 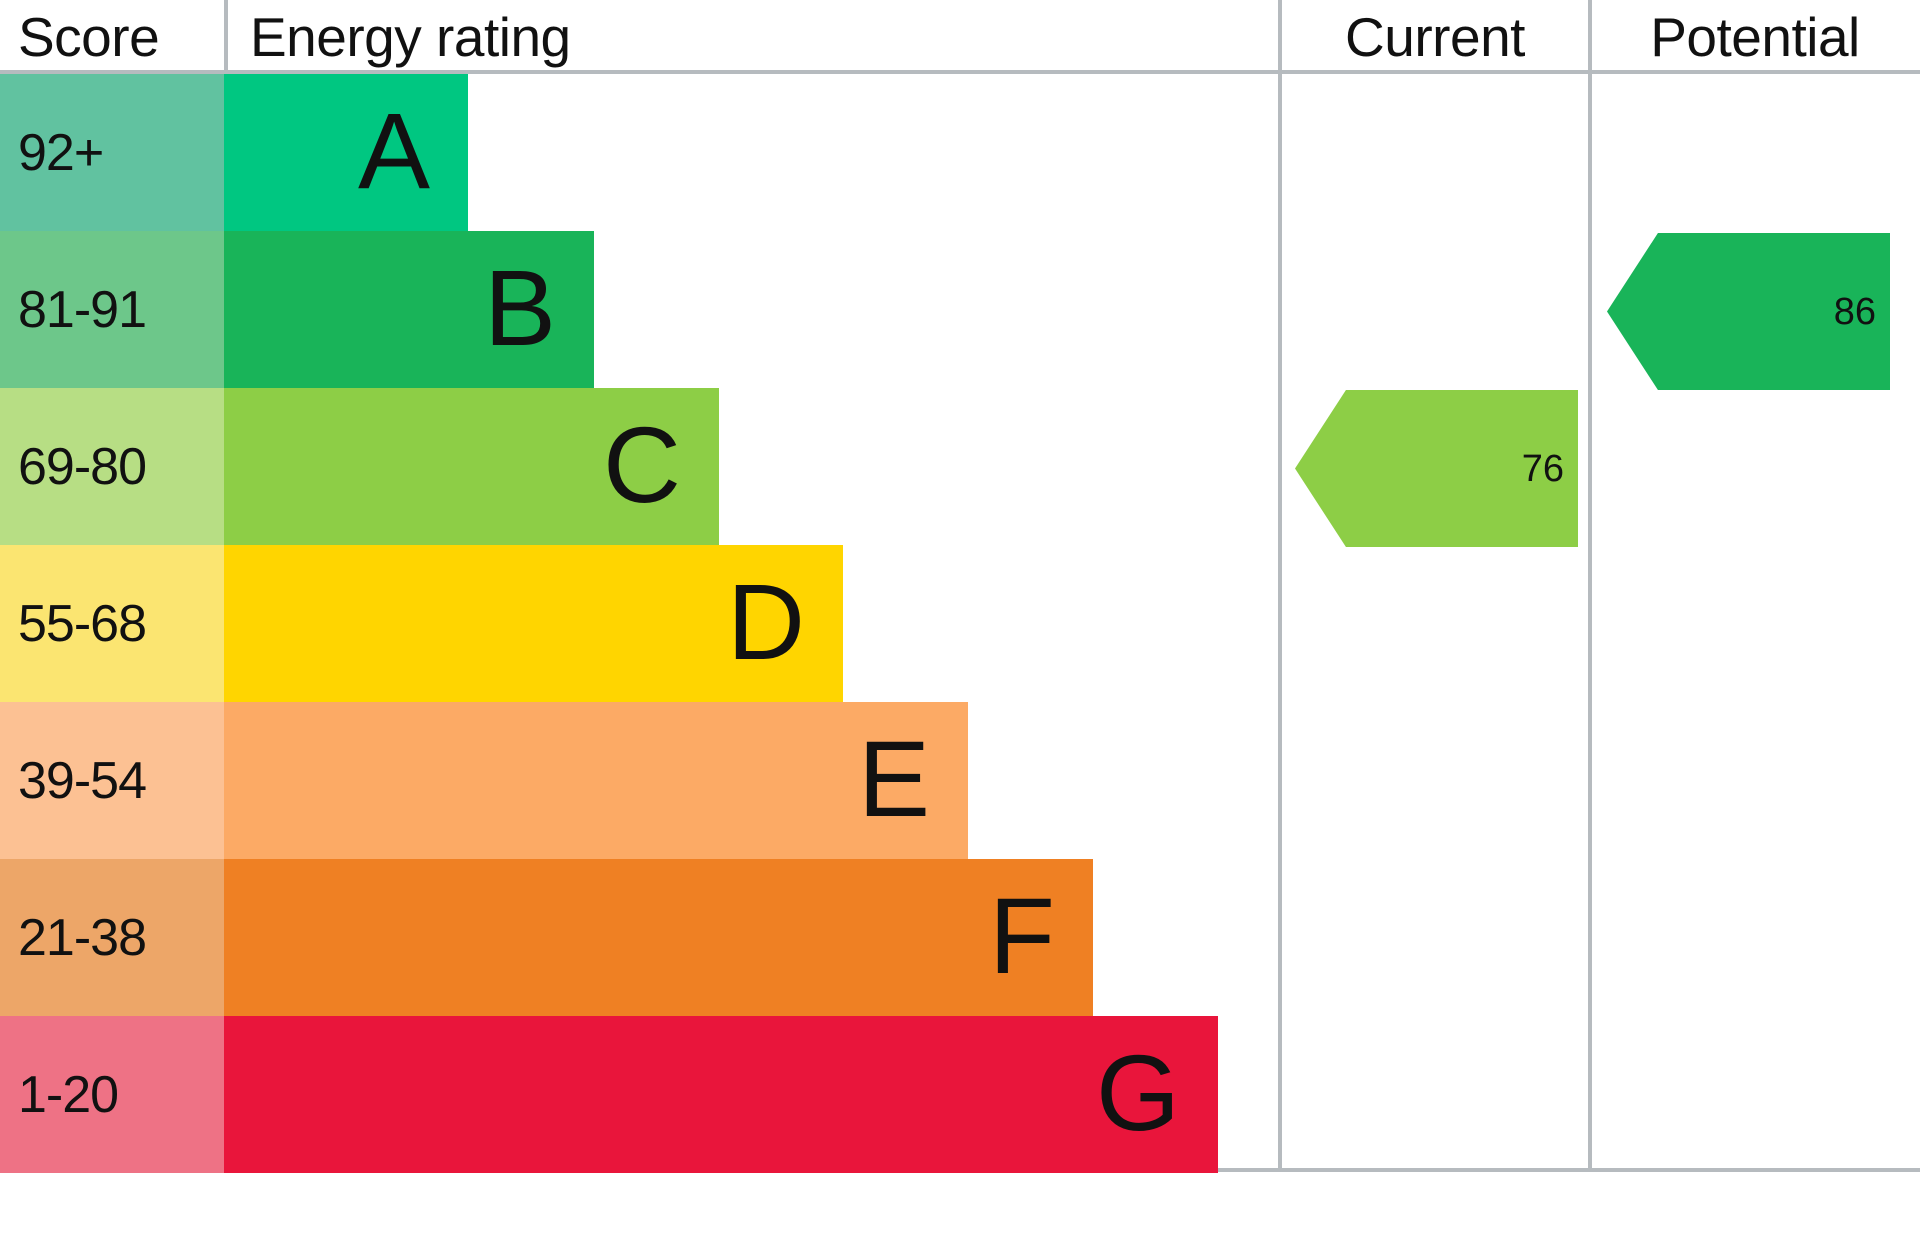 What do you see at coordinates (393, 150) in the screenshot?
I see `band-letter: A` at bounding box center [393, 150].